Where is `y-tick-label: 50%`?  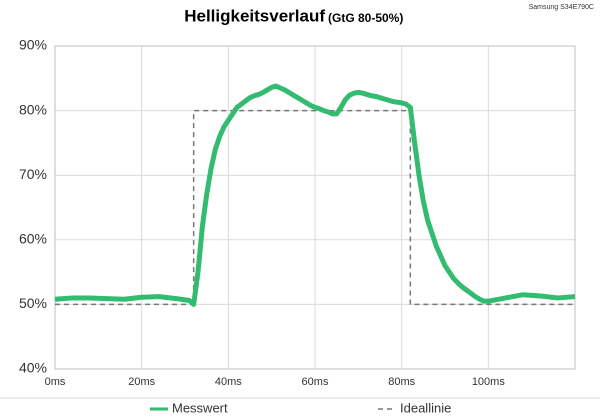
y-tick-label: 50% is located at coordinates (33, 303).